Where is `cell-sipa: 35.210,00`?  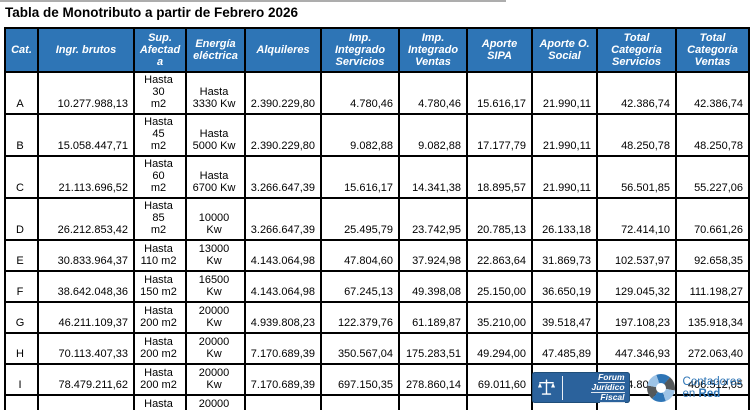
cell-sipa: 35.210,00 is located at coordinates (499, 317).